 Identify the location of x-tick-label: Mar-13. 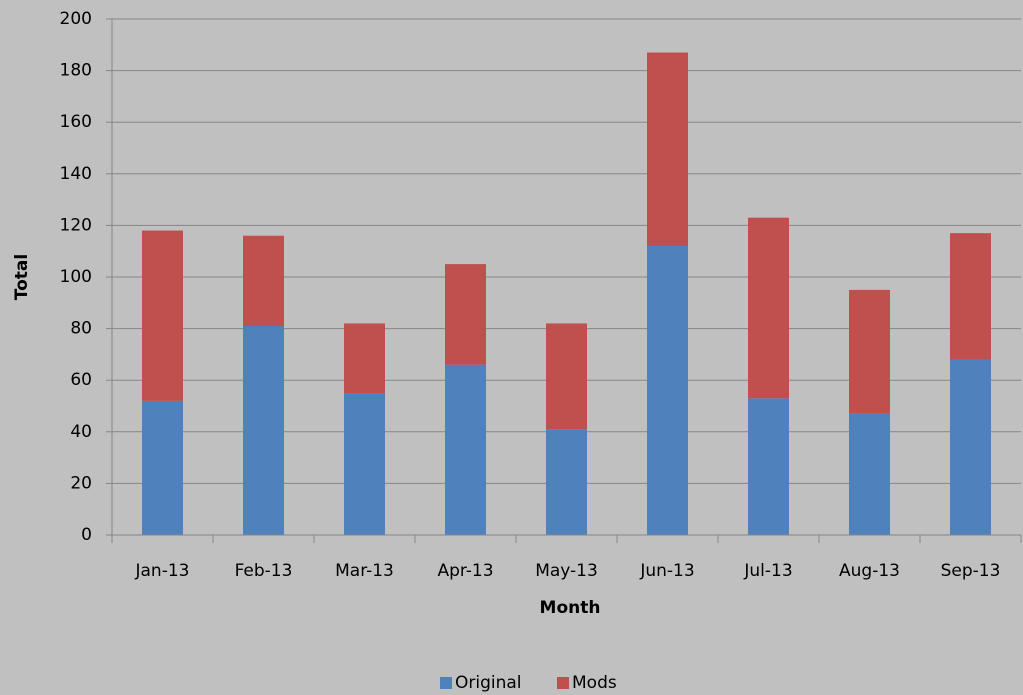
(364, 571).